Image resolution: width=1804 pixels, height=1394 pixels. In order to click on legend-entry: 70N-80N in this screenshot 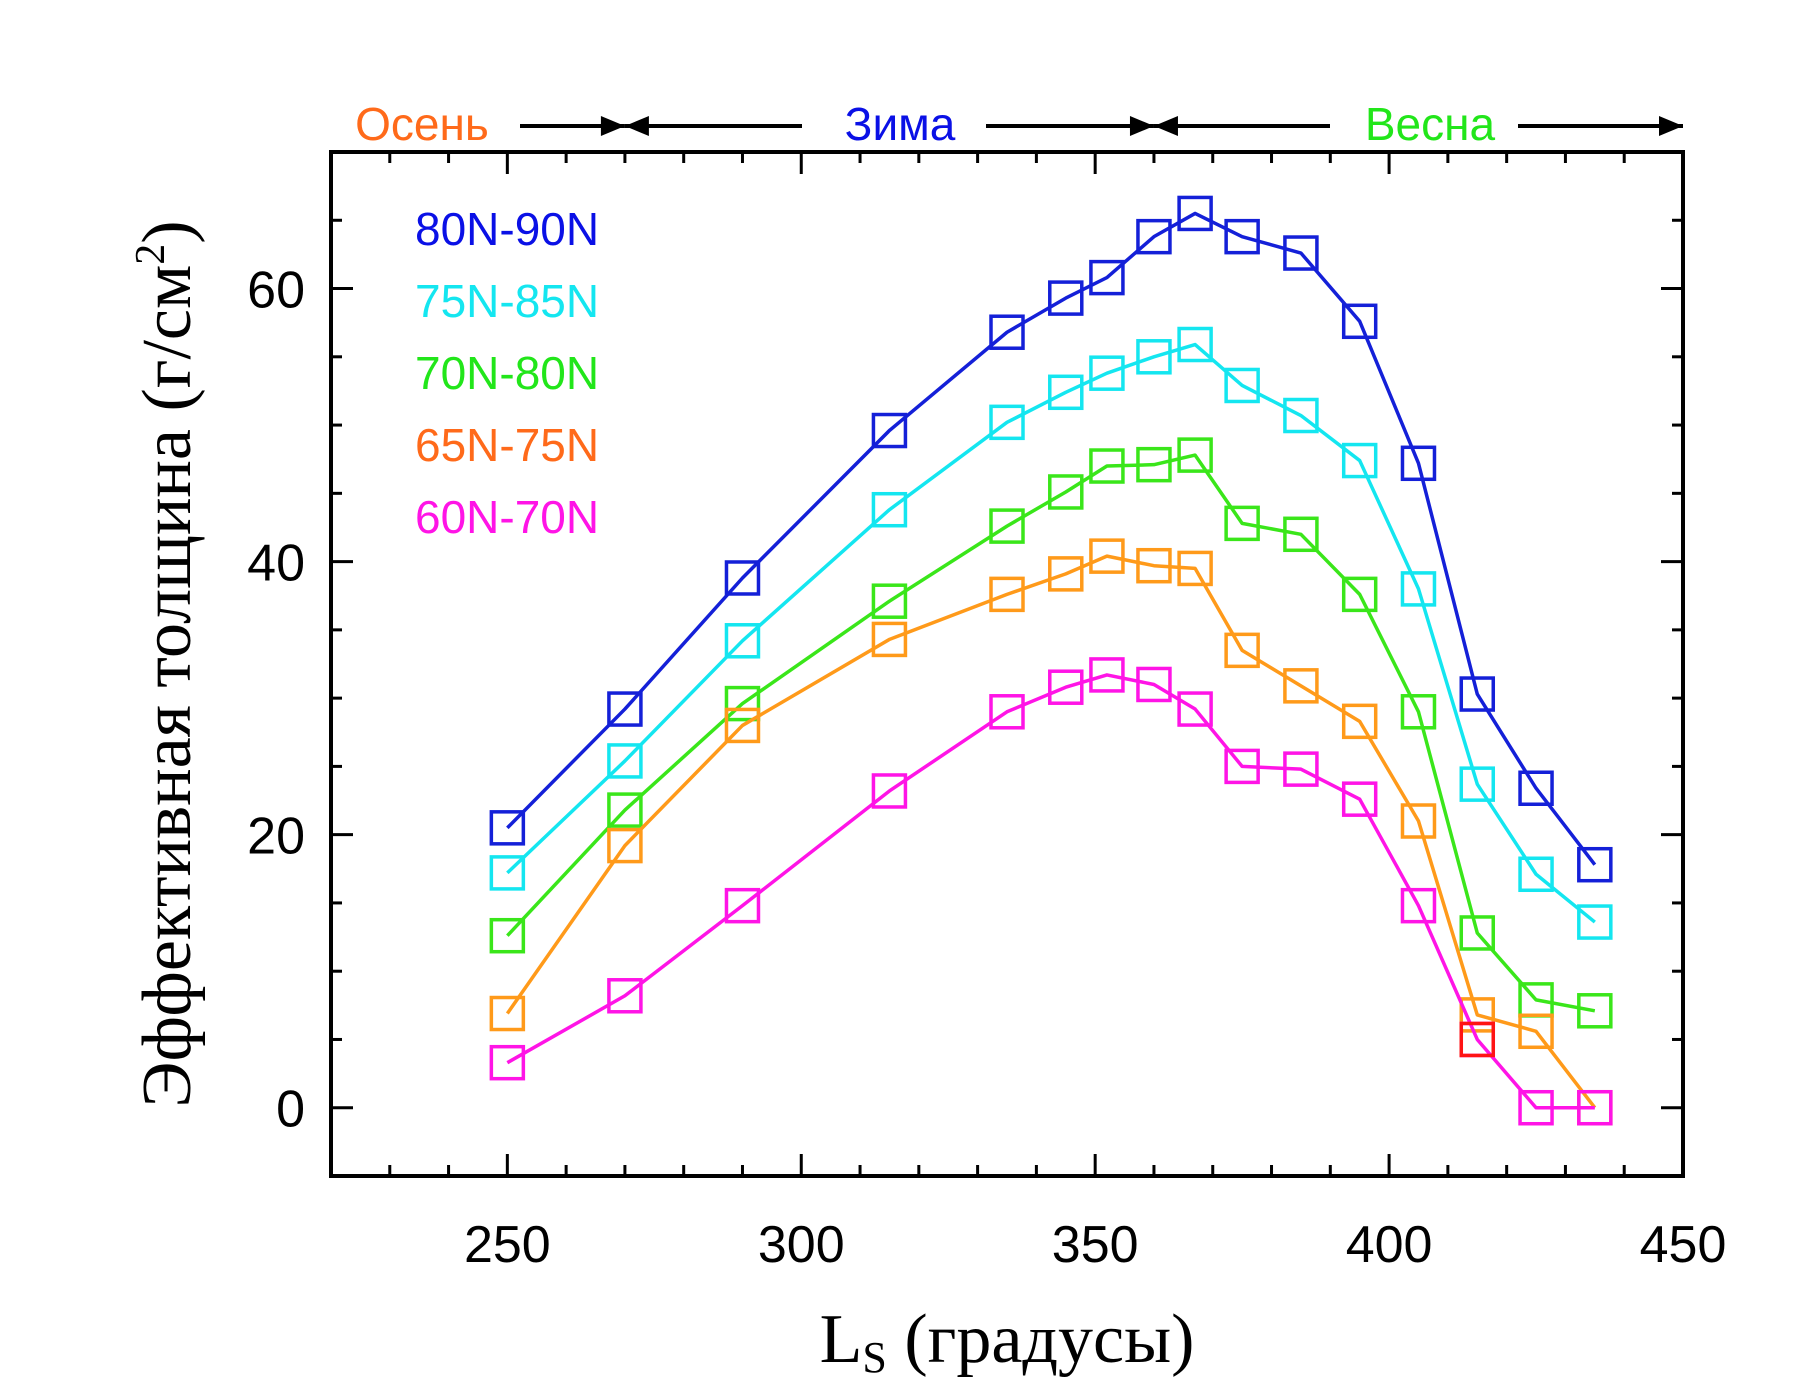, I will do `click(507, 373)`.